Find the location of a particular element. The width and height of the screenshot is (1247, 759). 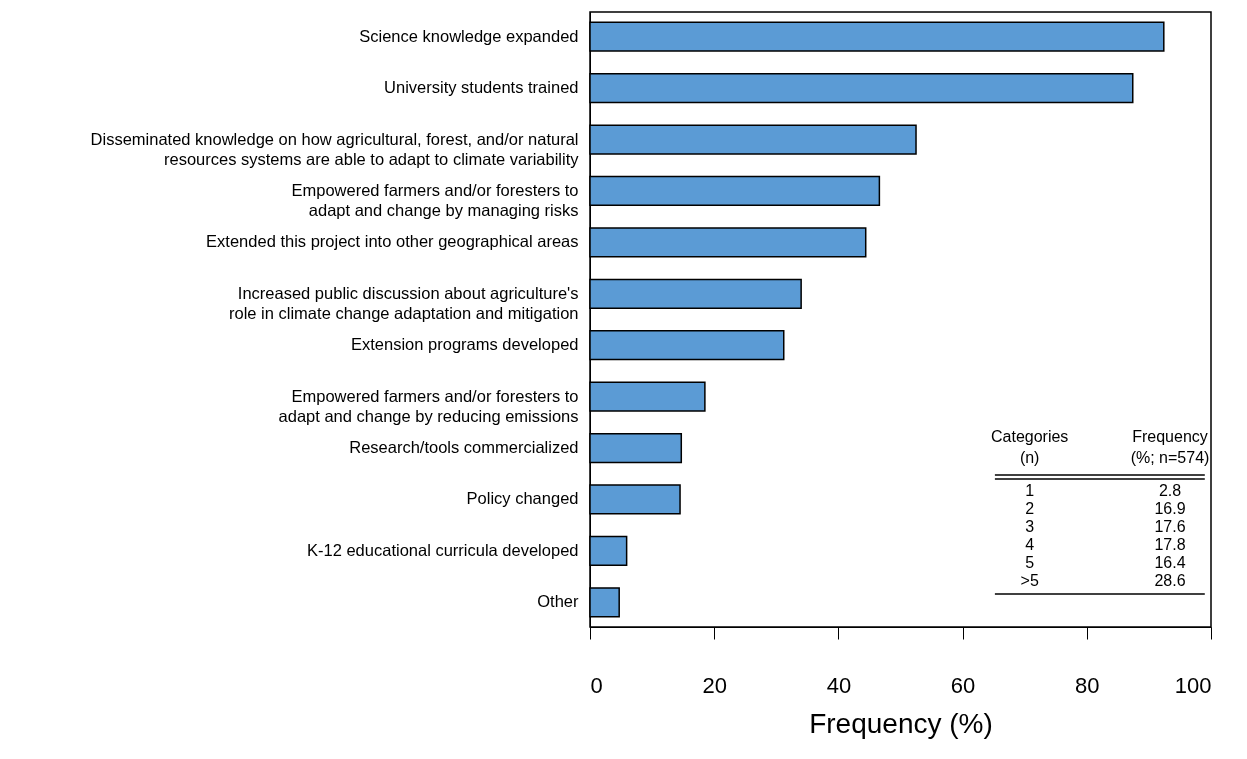

annotation: 2 is located at coordinates (1030, 508).